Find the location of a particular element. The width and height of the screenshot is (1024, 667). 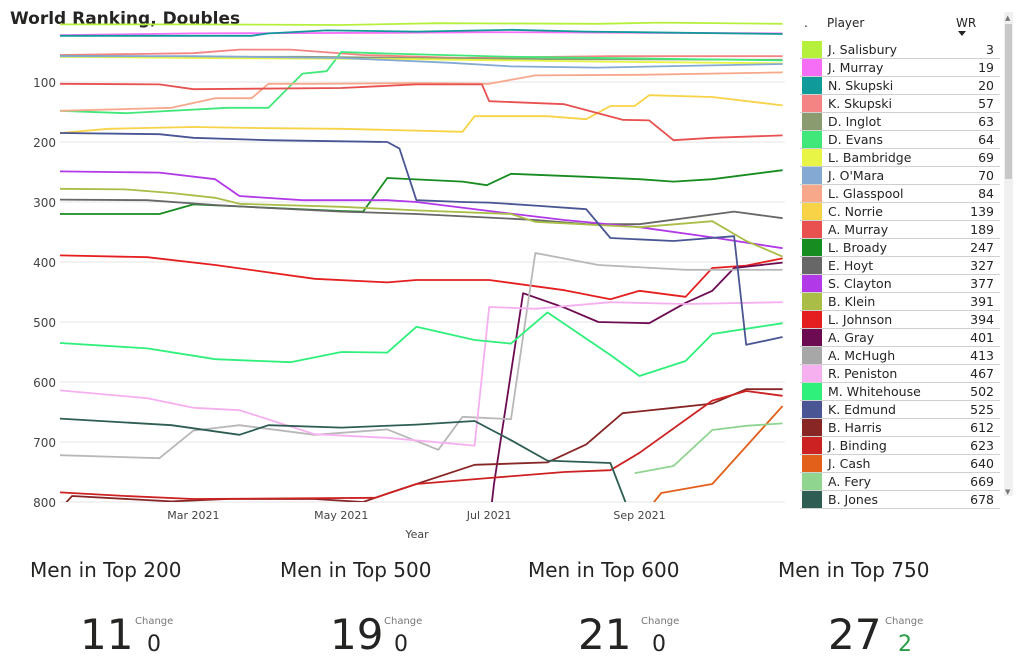

player-name: N. Skupski is located at coordinates (861, 85).